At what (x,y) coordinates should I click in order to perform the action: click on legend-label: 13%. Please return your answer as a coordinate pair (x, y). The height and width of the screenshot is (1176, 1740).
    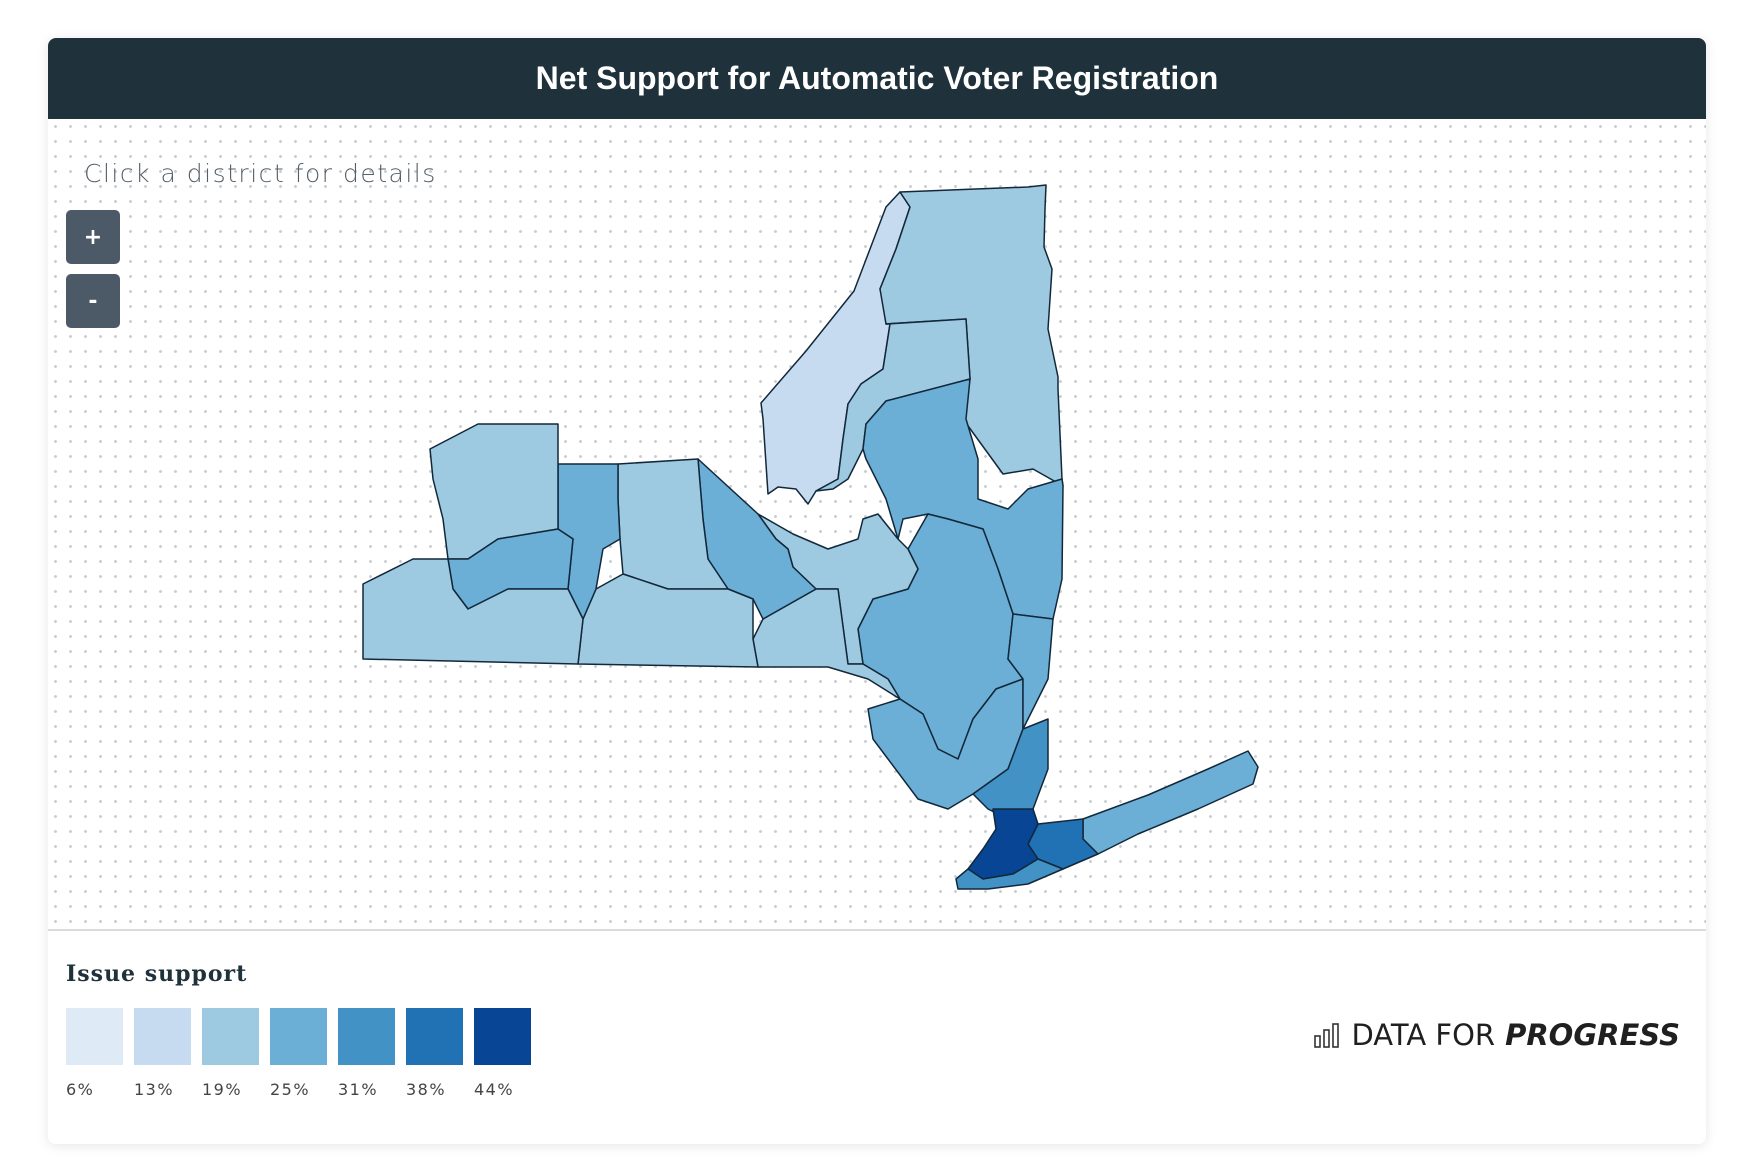
    Looking at the image, I should click on (154, 1089).